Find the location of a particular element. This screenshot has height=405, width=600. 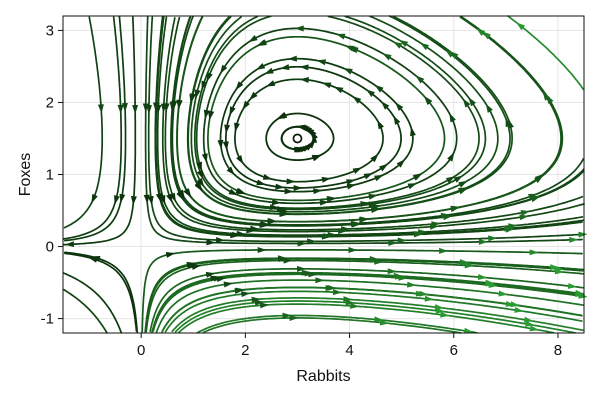

y-axis-label: Foxes is located at coordinates (25, 175).